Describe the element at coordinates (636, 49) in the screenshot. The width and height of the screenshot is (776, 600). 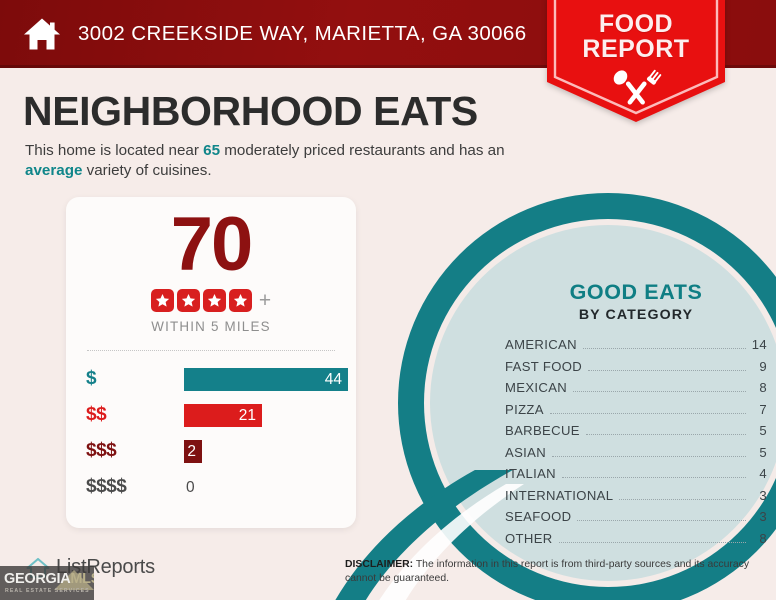
I see `badge-line-2: REPORT` at that location.